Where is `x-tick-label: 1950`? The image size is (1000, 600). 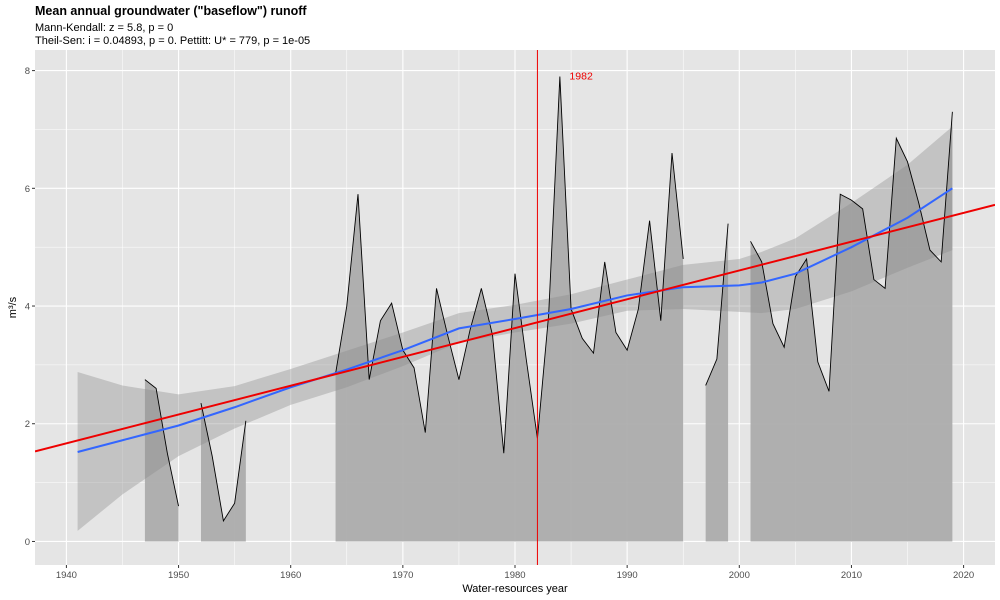 x-tick-label: 1950 is located at coordinates (178, 575).